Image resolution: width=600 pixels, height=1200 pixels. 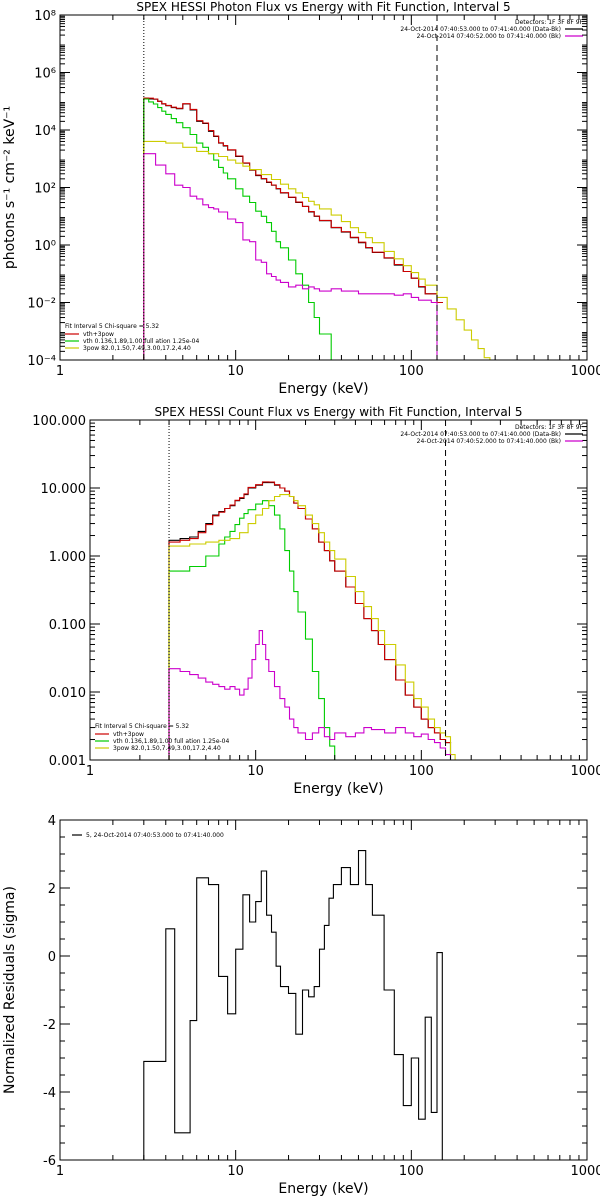 What do you see at coordinates (64, 489) in the screenshot?
I see `y-tick-label: 10.000` at bounding box center [64, 489].